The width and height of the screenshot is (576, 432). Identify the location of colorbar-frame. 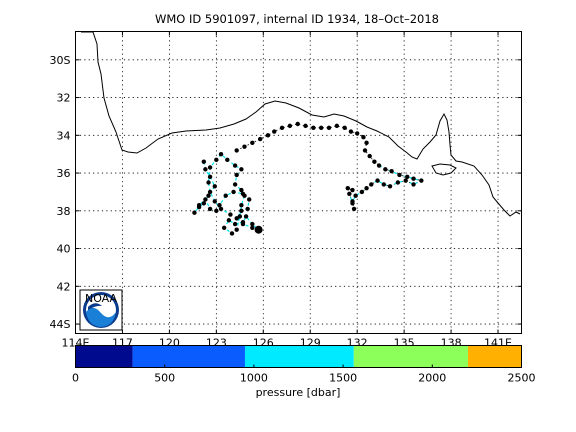
(298, 356).